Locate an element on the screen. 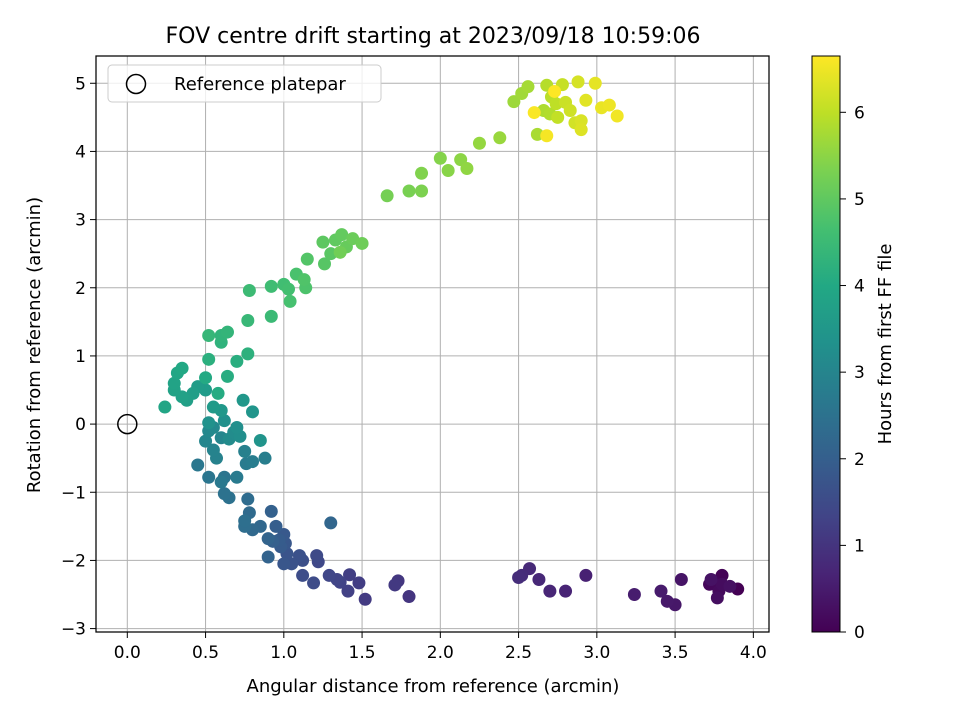 The image size is (960, 720). x-tick-label: 0.0 is located at coordinates (127, 653).